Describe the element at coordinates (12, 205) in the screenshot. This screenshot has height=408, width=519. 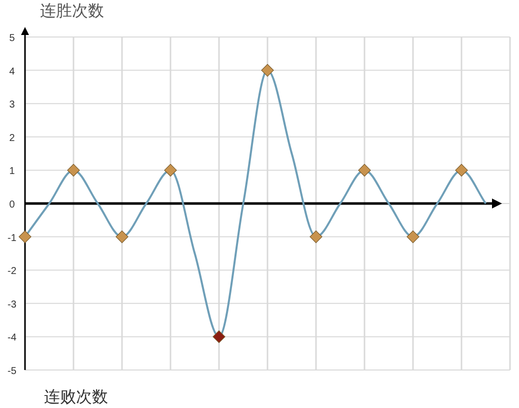
I see `y-tick-label: 0` at that location.